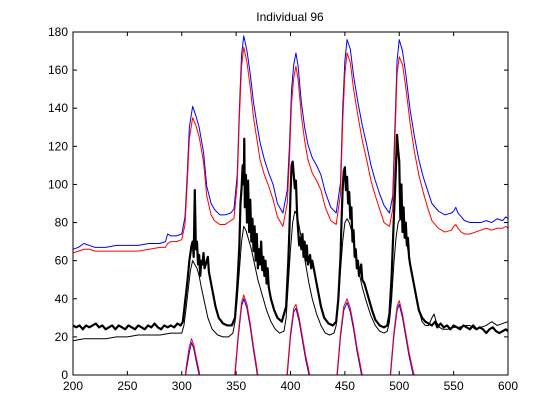  I want to click on x-tick-label: 350, so click(236, 386).